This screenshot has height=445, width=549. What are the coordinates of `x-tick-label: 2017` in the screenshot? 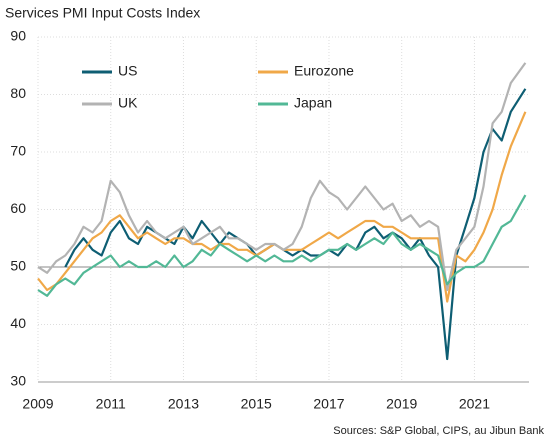 It's located at (328, 404).